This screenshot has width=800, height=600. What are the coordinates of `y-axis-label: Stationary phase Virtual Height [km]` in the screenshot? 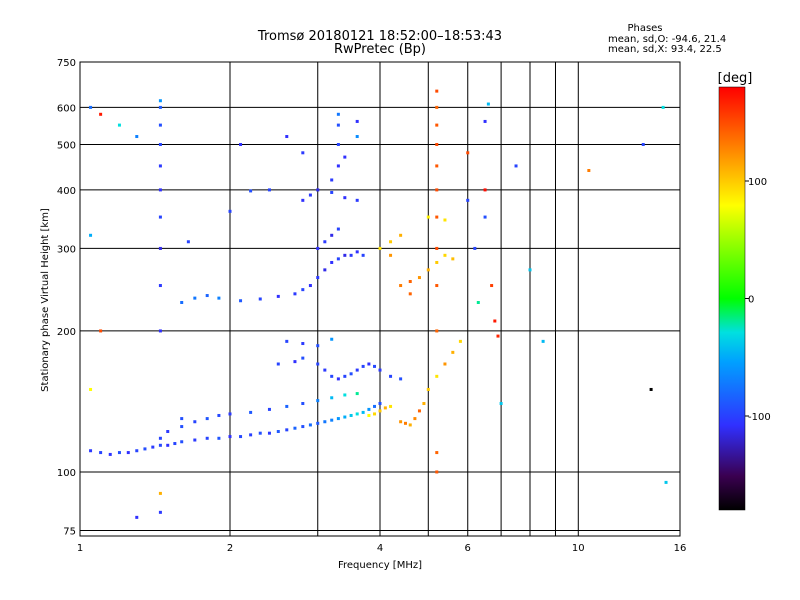 It's located at (45, 300).